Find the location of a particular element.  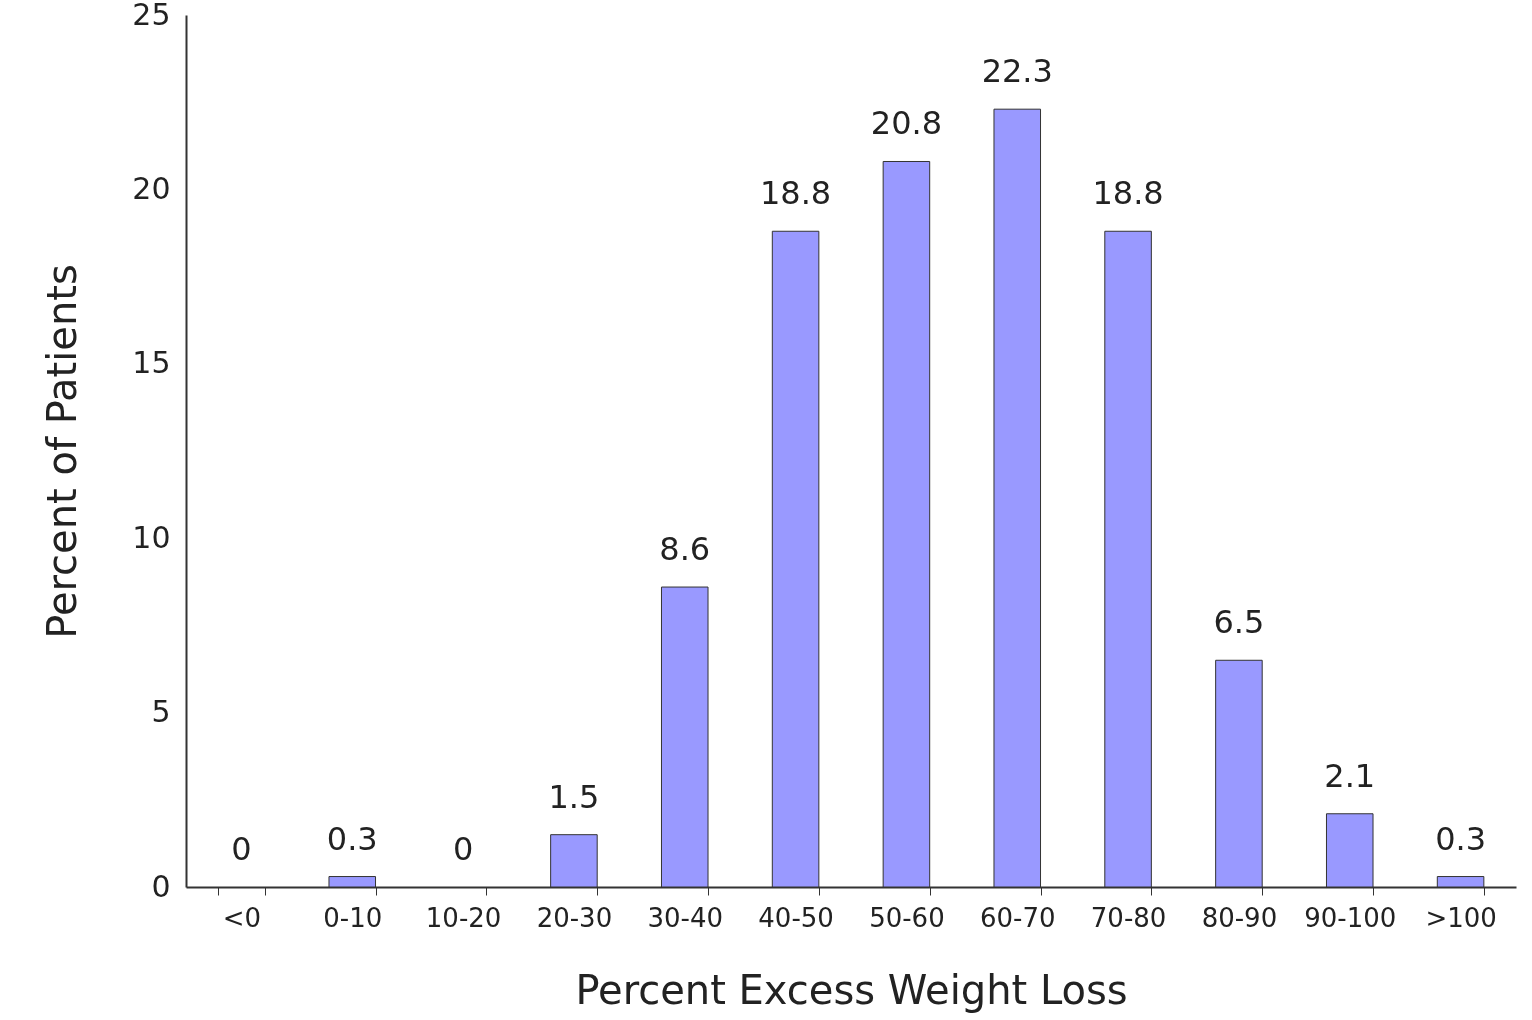

x-tick-label: 70-80 is located at coordinates (1128, 917).